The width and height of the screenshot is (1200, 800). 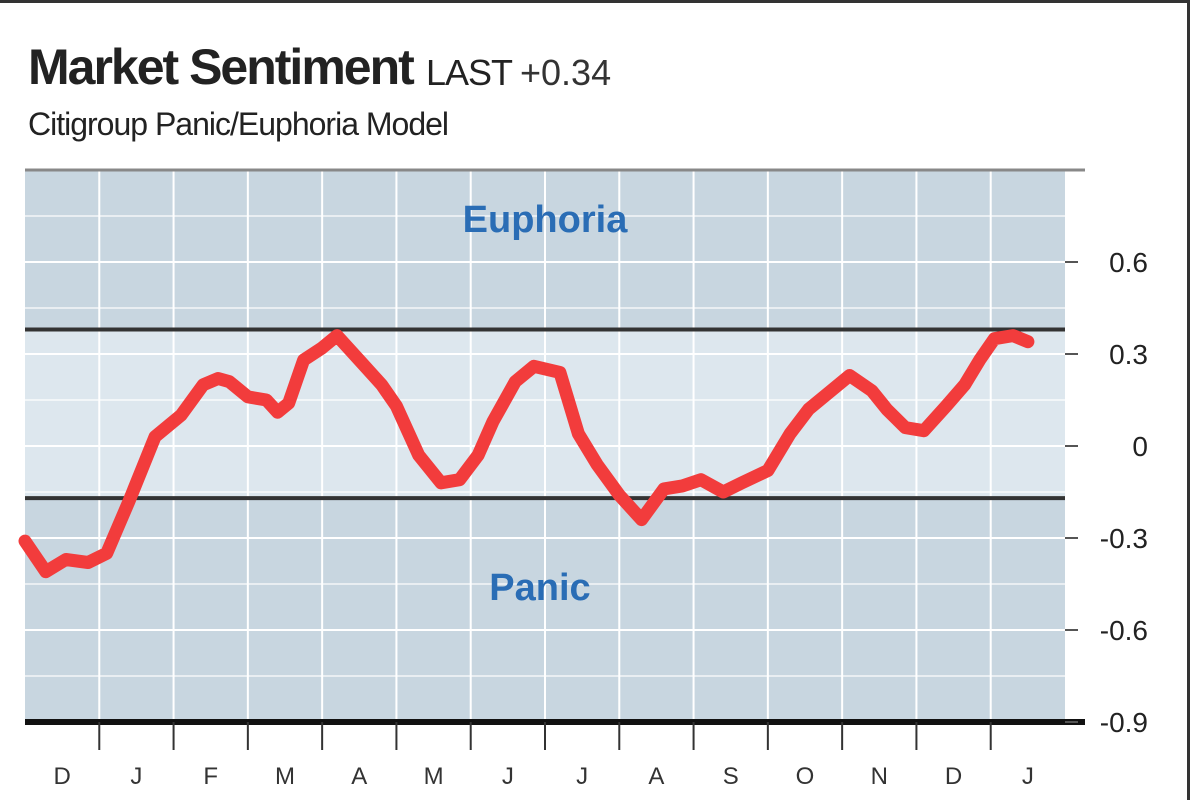 What do you see at coordinates (546, 220) in the screenshot?
I see `euphoria-label: Euphoria` at bounding box center [546, 220].